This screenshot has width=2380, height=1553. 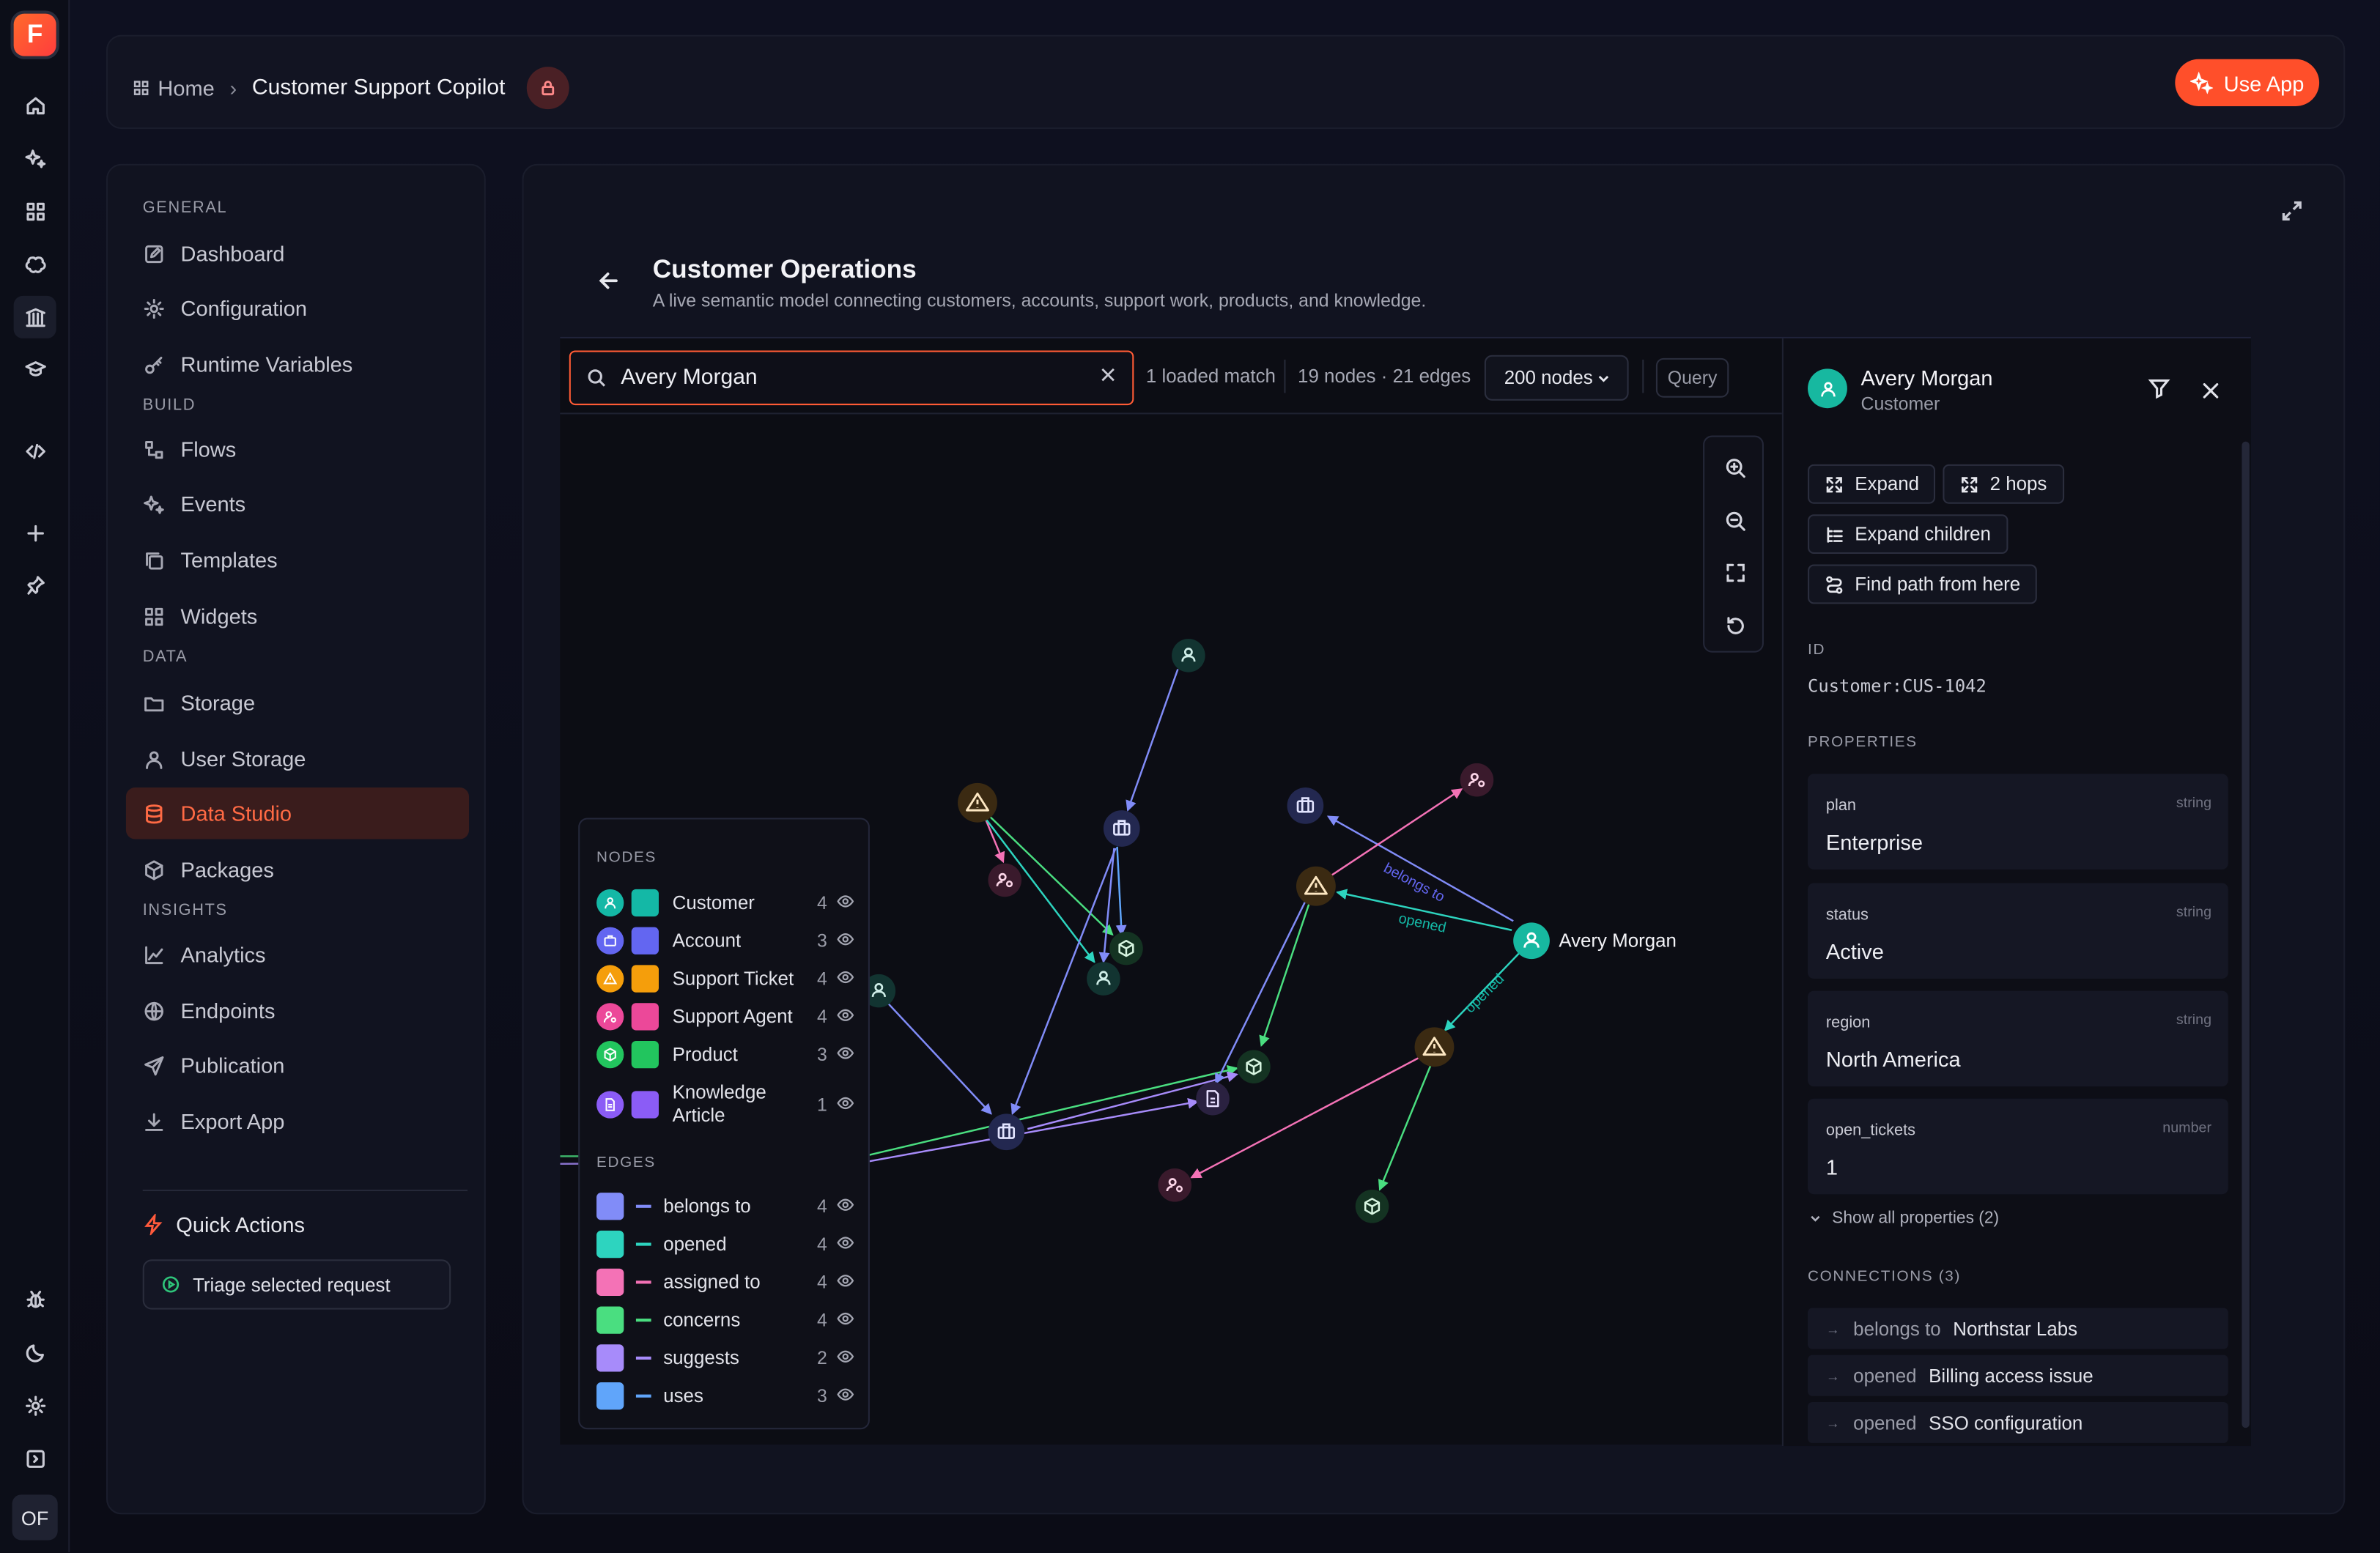 What do you see at coordinates (725, 1054) in the screenshot?
I see `legend-node-product: Product 3` at bounding box center [725, 1054].